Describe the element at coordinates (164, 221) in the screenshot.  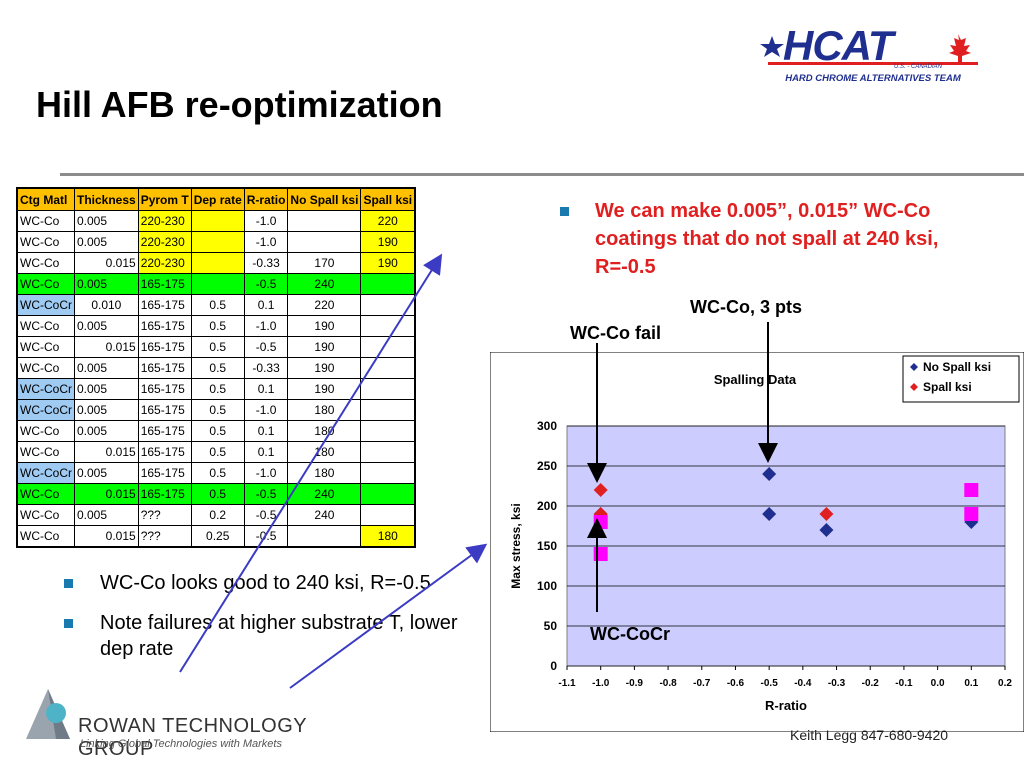
I see `cell-pyrom-t: 220-230` at that location.